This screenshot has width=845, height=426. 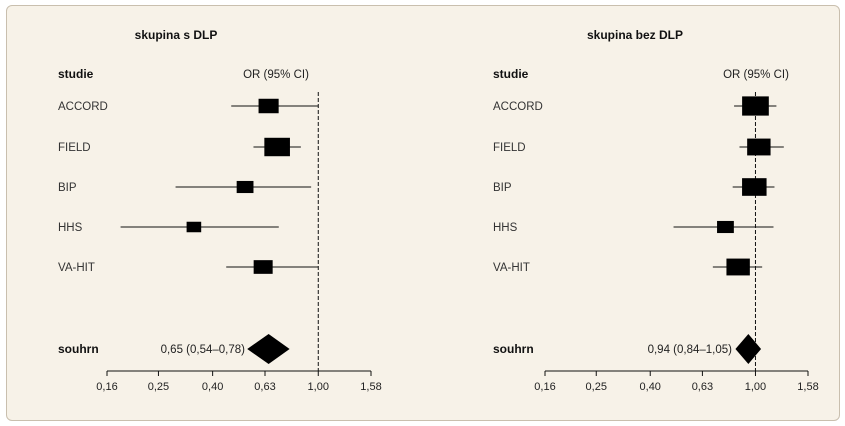 What do you see at coordinates (690, 350) in the screenshot?
I see `summary-value: 0,94 (0,84–1,05)` at bounding box center [690, 350].